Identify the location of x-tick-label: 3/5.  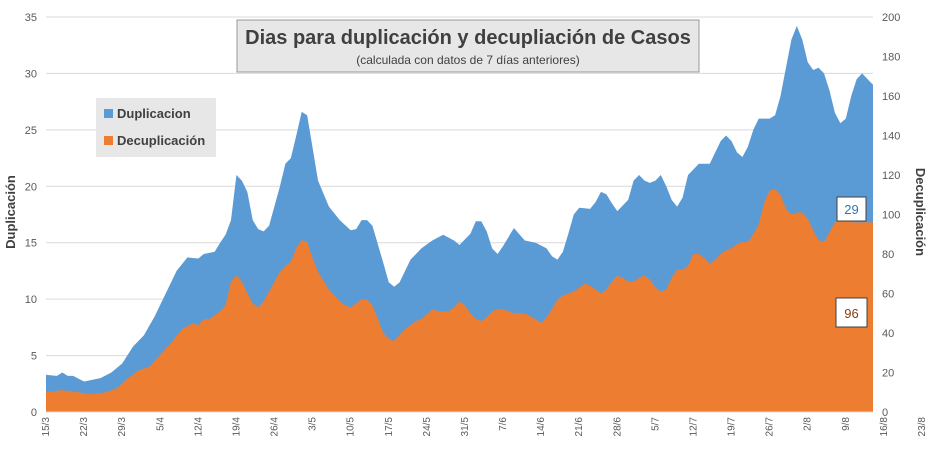
(313, 424).